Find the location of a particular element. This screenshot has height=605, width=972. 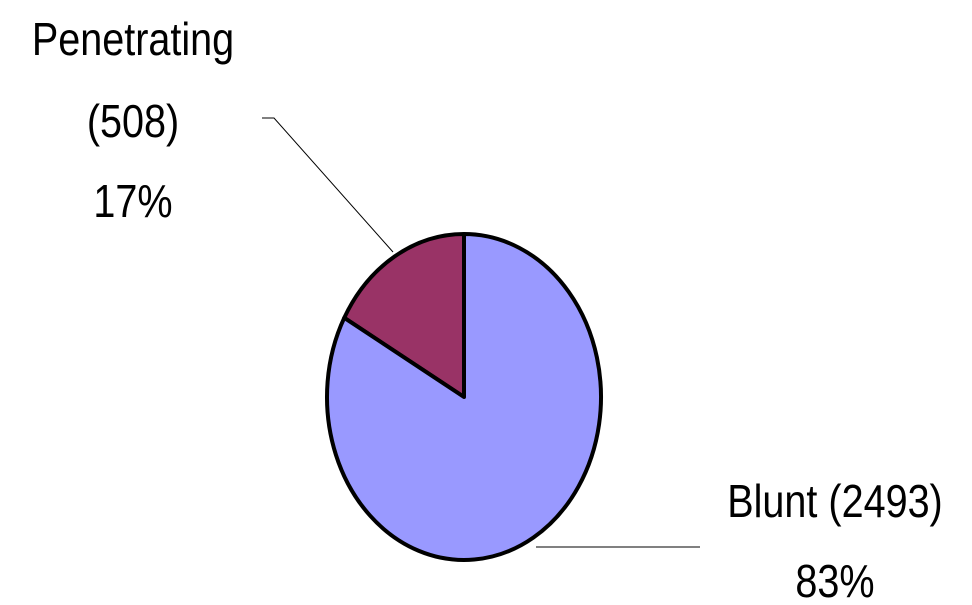

penetrating-leader-line is located at coordinates (328, 185).